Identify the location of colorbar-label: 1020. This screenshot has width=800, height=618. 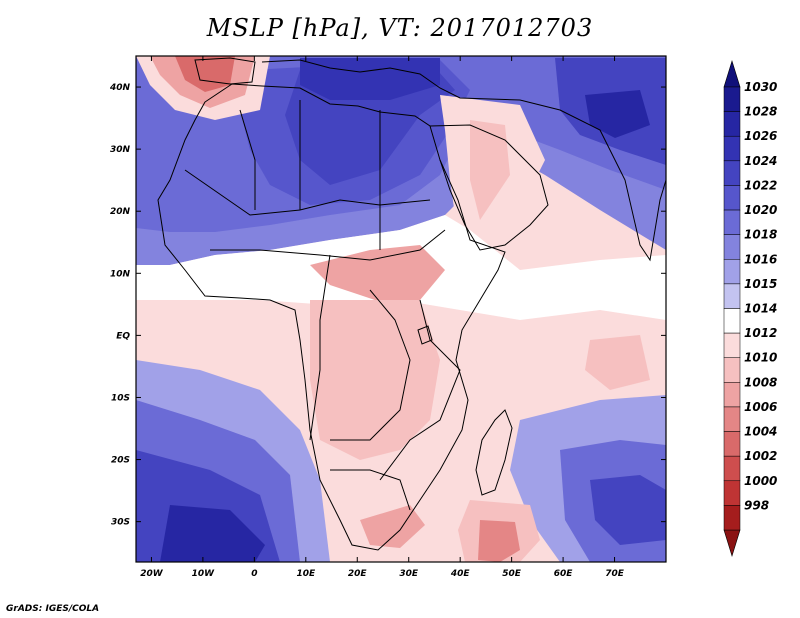
(760, 210).